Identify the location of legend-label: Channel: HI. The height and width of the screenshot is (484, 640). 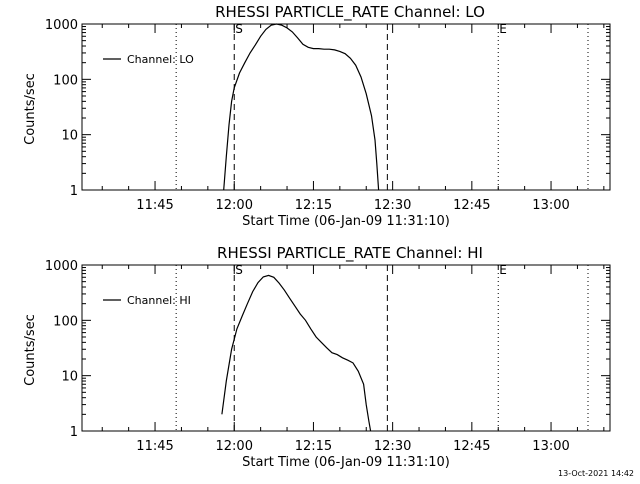
(159, 300).